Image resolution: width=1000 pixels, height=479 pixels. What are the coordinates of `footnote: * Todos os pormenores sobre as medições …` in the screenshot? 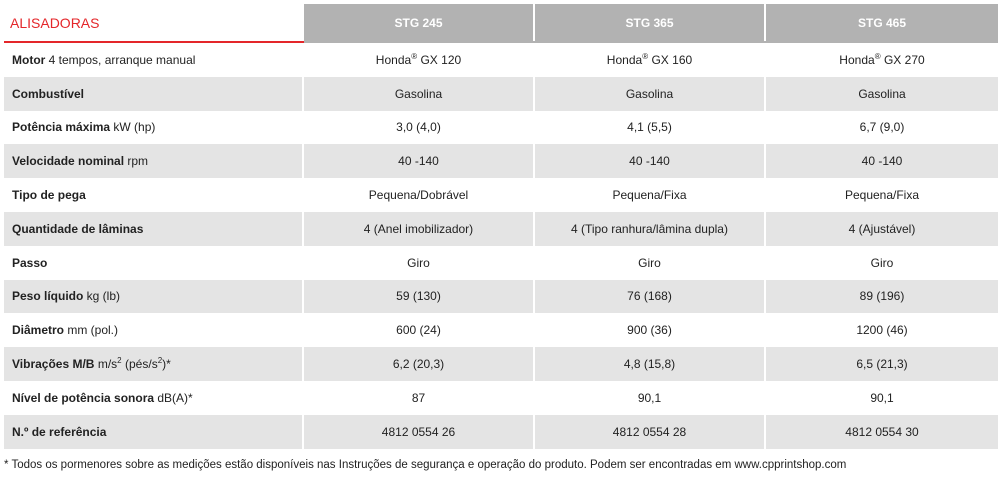 It's located at (425, 465).